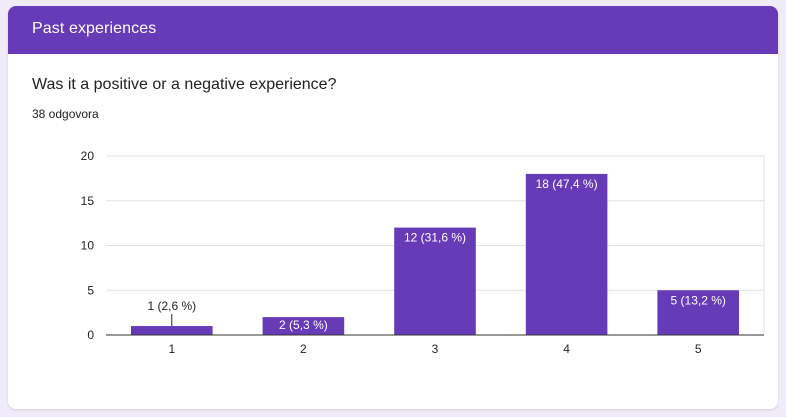 The height and width of the screenshot is (417, 786). Describe the element at coordinates (393, 30) in the screenshot. I see `section-header: Past experiences` at that location.